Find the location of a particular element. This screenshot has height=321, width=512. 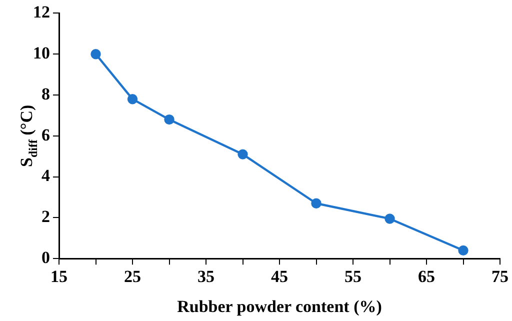

y-tick-label: 6 is located at coordinates (46, 134).